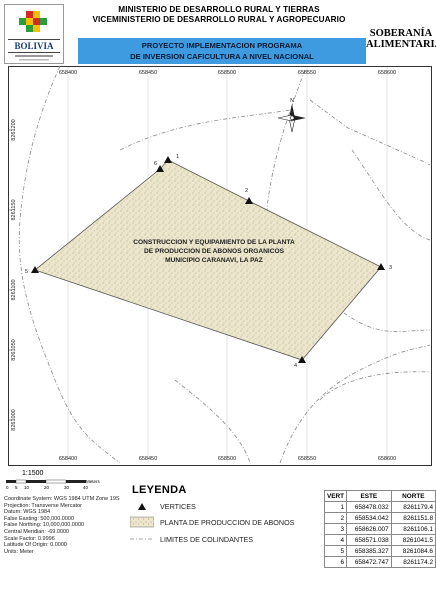 Image resolution: width=436 pixels, height=592 pixels. What do you see at coordinates (14, 209) in the screenshot?
I see `y-tick-1: 8261150` at bounding box center [14, 209].